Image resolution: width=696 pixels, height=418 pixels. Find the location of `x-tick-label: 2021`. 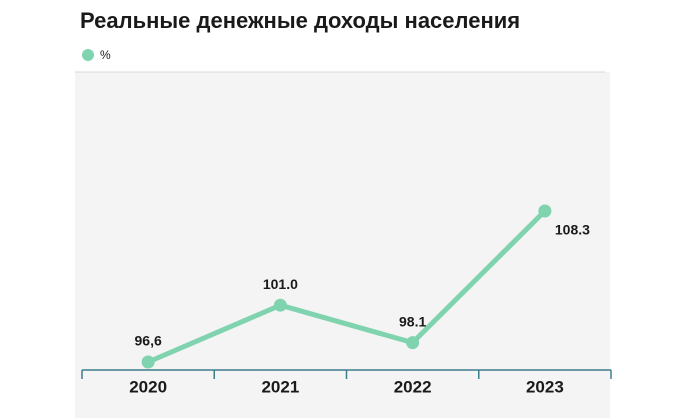

x-tick-label: 2021 is located at coordinates (280, 386).